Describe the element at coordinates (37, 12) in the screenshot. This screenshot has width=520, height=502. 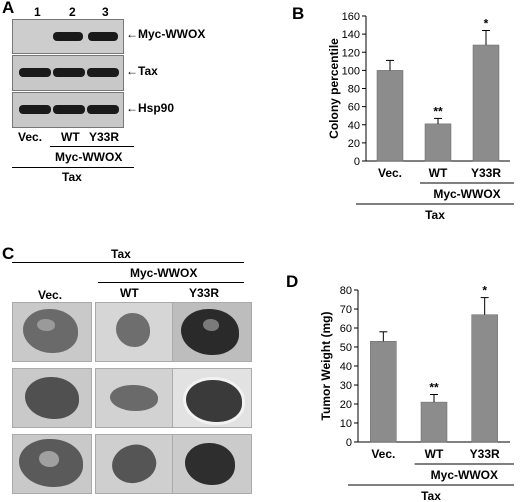
I see `lane-number-1: 1` at that location.